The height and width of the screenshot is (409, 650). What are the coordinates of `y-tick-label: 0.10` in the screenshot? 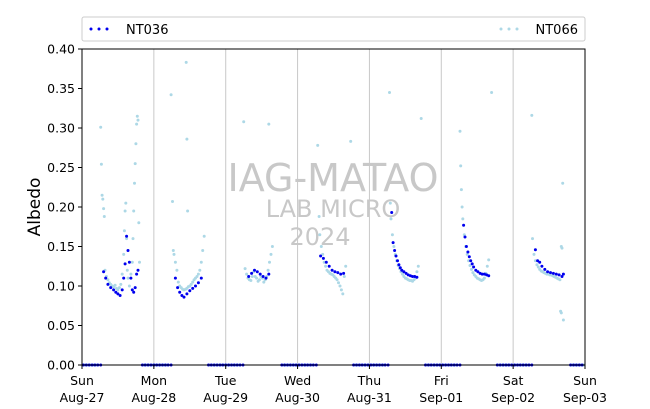 It's located at (61, 286).